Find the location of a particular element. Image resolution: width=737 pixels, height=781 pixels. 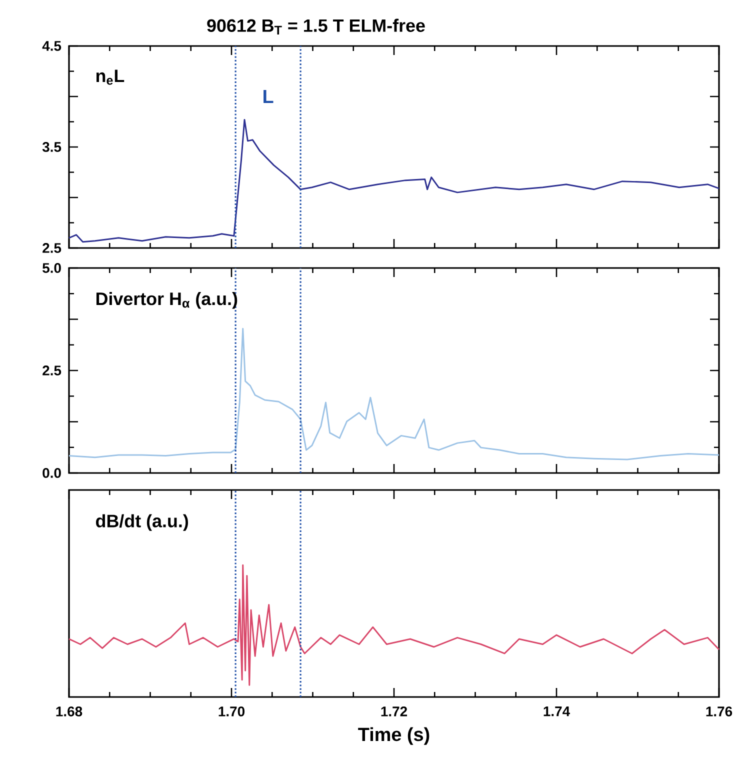

annotation: Divertor H$_{α}$ (a.u.) is located at coordinates (167, 300).